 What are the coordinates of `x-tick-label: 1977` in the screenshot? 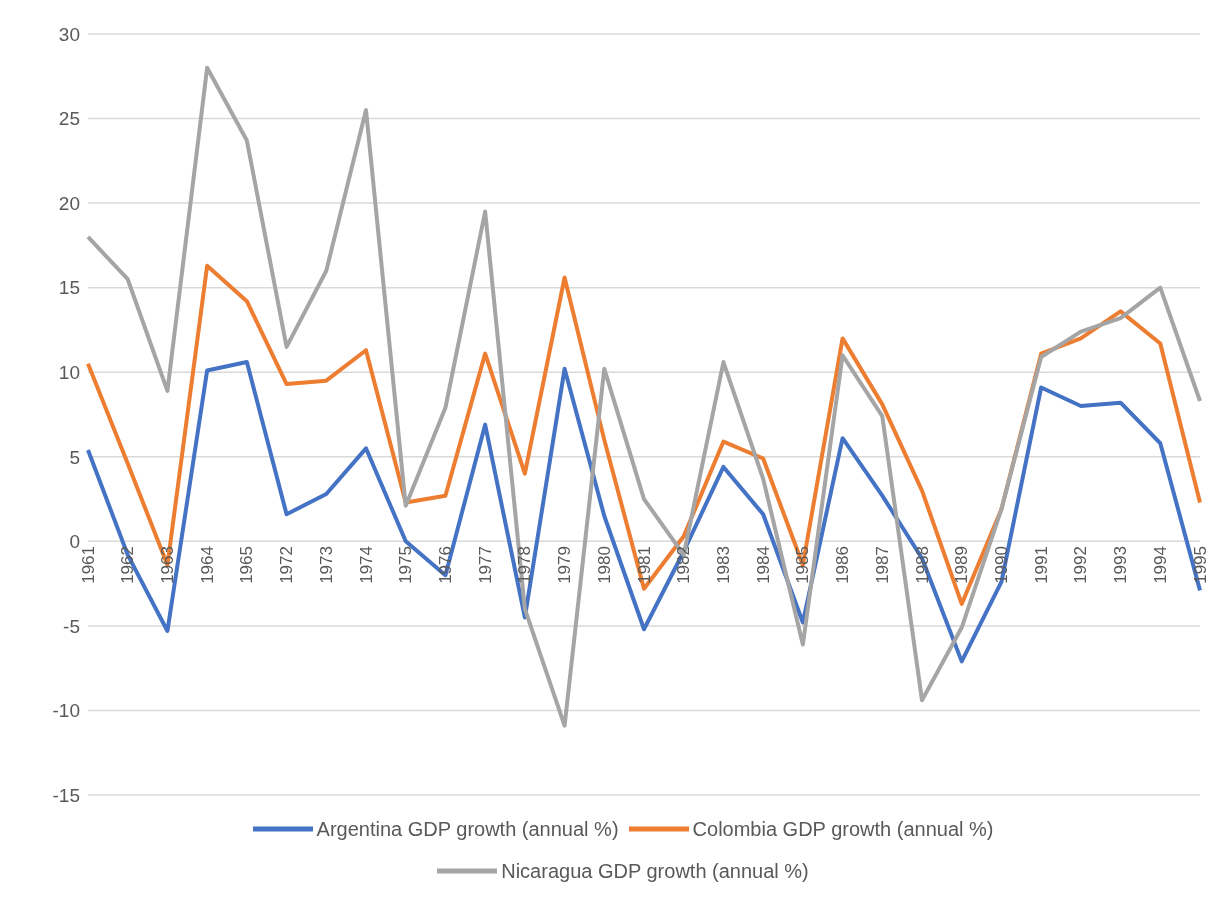 It's located at (485, 565).